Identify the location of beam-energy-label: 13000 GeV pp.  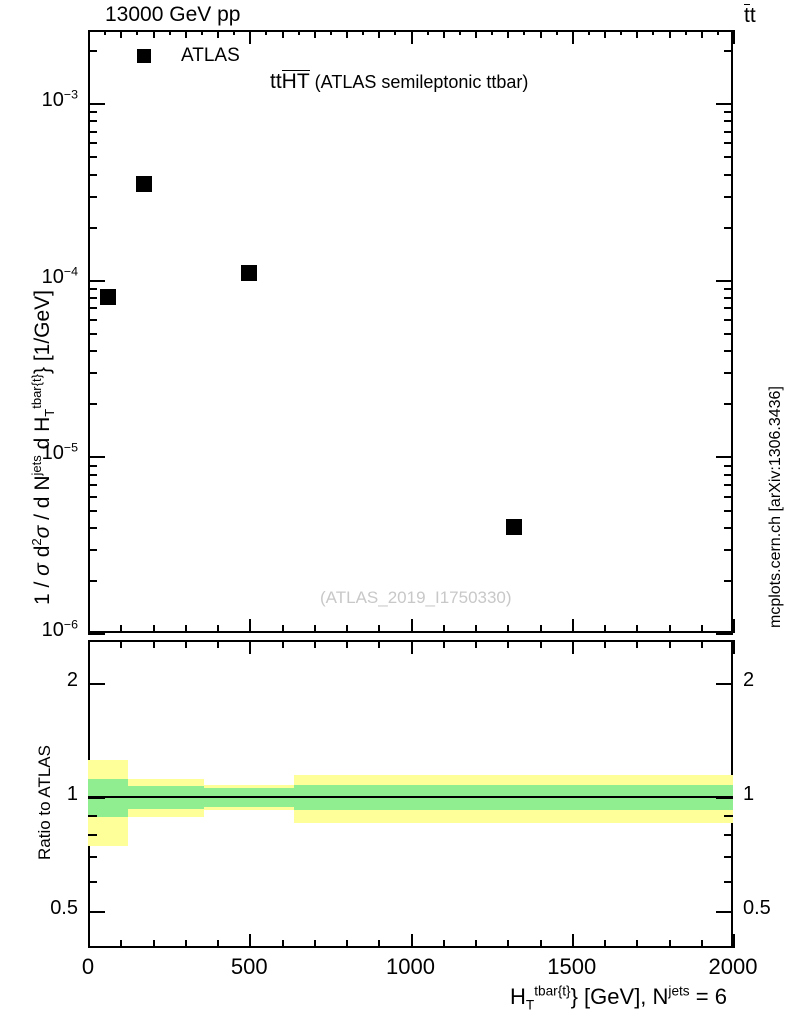
(173, 14).